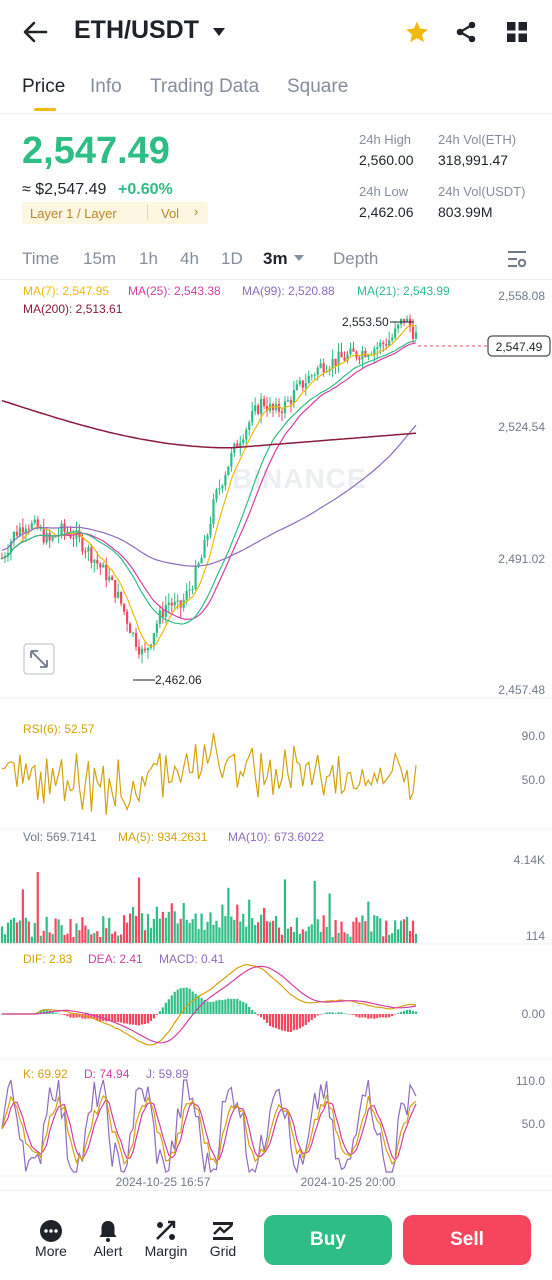 This screenshot has height=1280, width=552. I want to click on timeframe-1h: 1h, so click(148, 258).